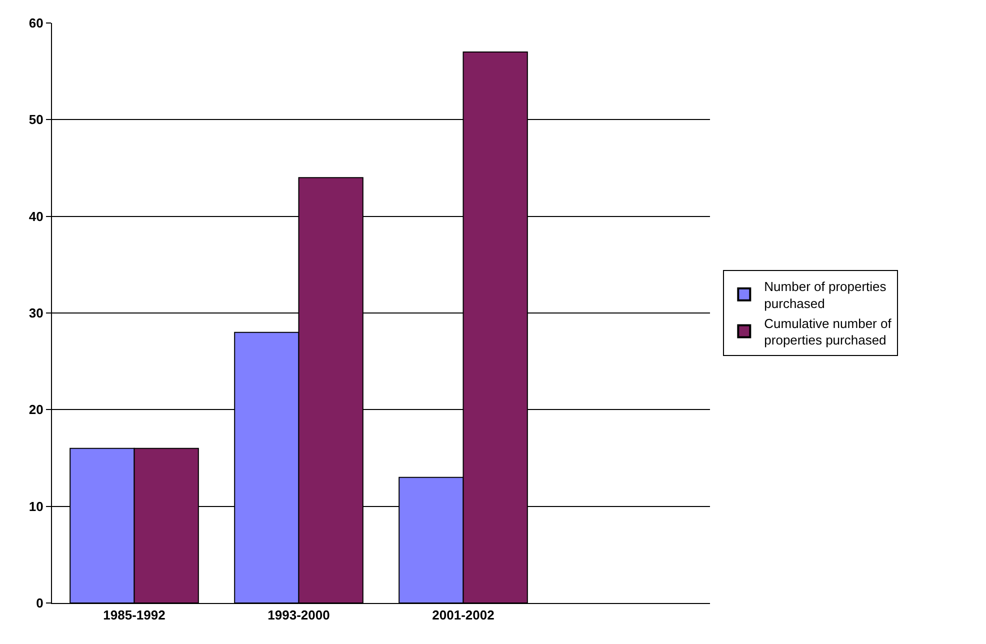  Describe the element at coordinates (828, 332) in the screenshot. I see `legend-label: Cumulative number of properties purchased` at that location.